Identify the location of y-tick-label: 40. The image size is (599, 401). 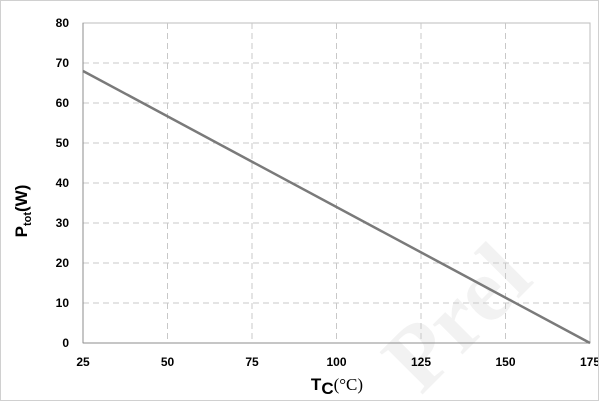
(63, 183).